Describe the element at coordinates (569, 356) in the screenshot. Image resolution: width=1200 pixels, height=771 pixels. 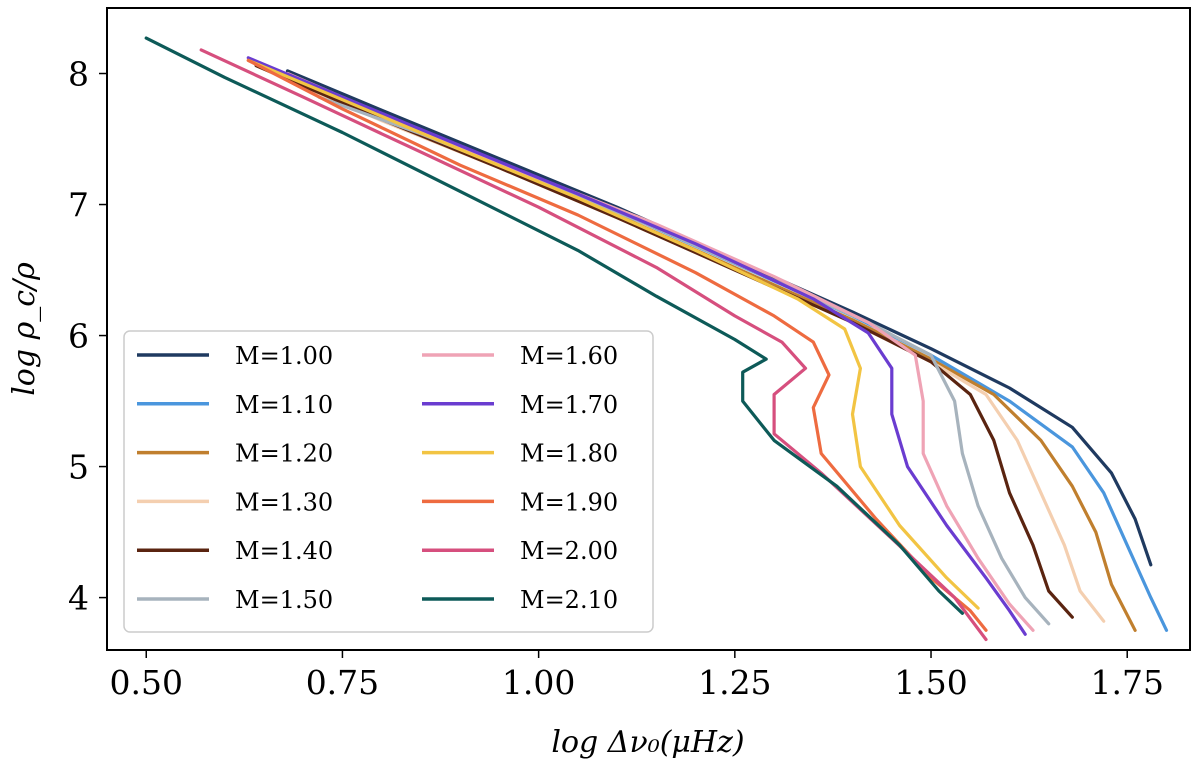
I see `legend-label: M=1.60` at that location.